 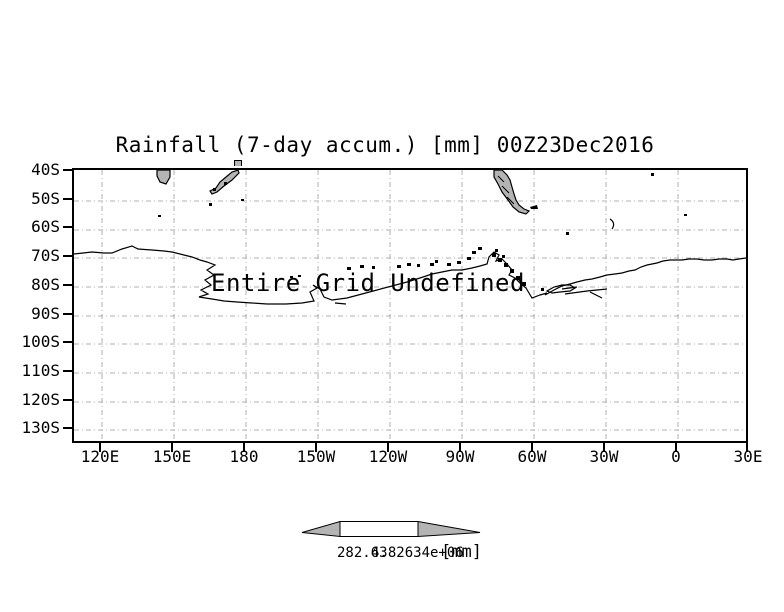 I want to click on colorbar-level-label-left: 282.63, so click(x=362, y=553).